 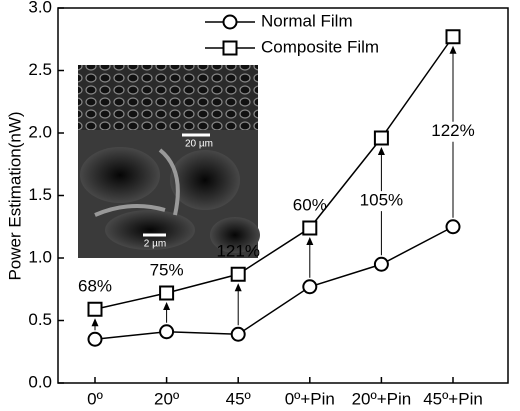 I want to click on annotation: 60%, so click(x=310, y=204).